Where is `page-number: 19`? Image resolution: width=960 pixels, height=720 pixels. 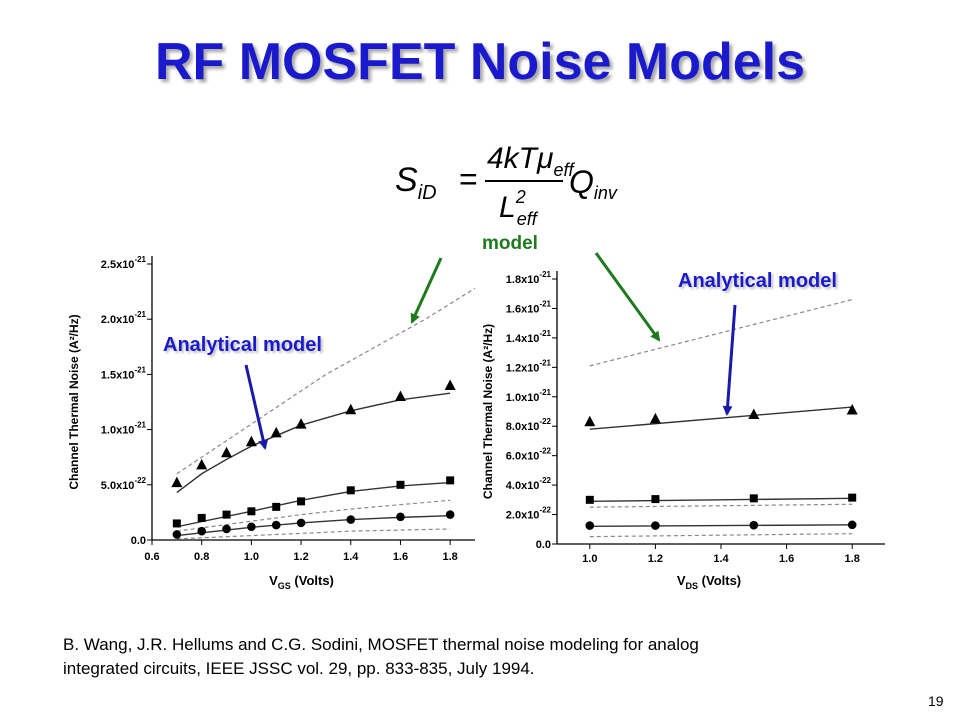
page-number: 19 is located at coordinates (936, 701).